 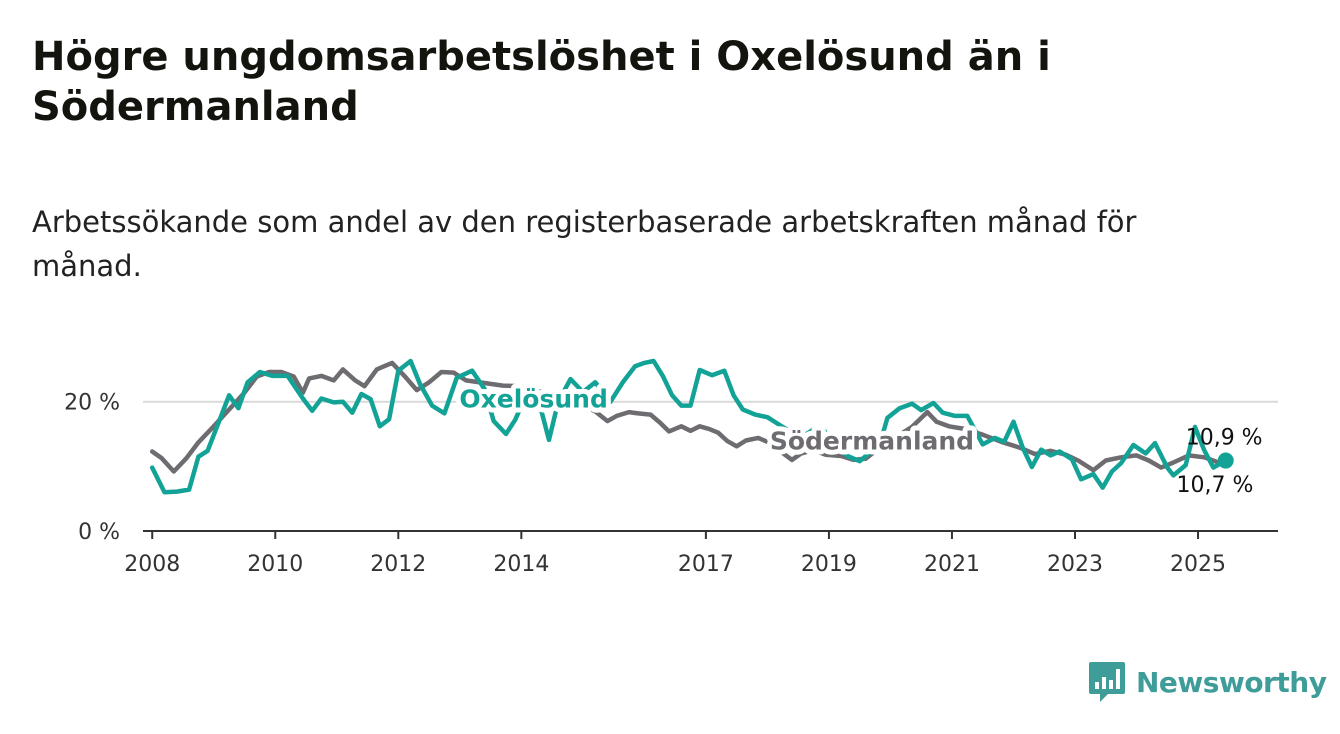 I want to click on x-tick-label: 2019, so click(x=829, y=564).